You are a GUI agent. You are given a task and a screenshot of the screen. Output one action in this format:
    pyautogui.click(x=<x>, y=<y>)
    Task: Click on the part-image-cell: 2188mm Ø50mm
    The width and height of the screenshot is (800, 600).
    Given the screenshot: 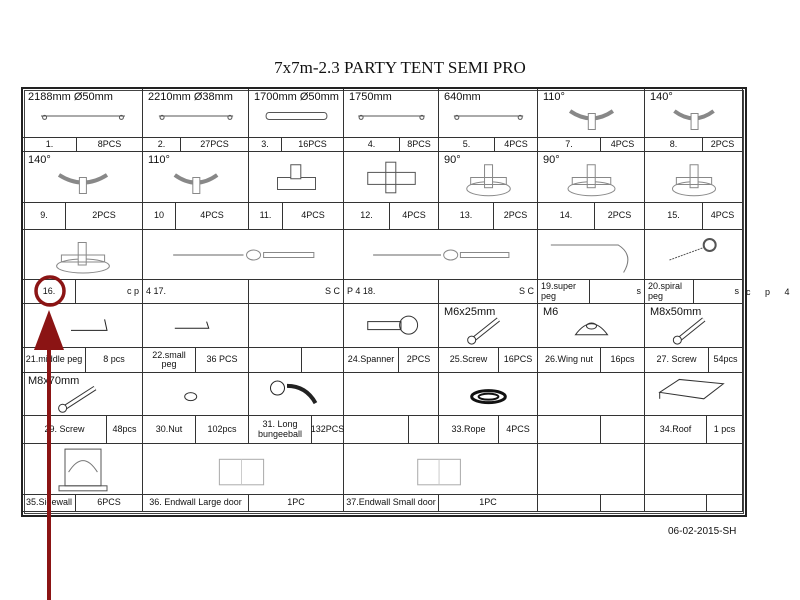 What is the action you would take?
    pyautogui.click(x=83, y=113)
    